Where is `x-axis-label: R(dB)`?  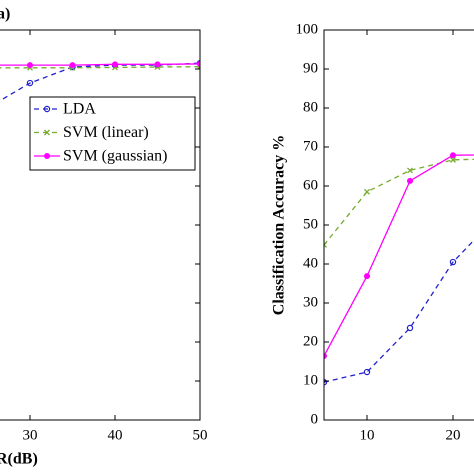
x-axis-label: R(dB) is located at coordinates (19, 459).